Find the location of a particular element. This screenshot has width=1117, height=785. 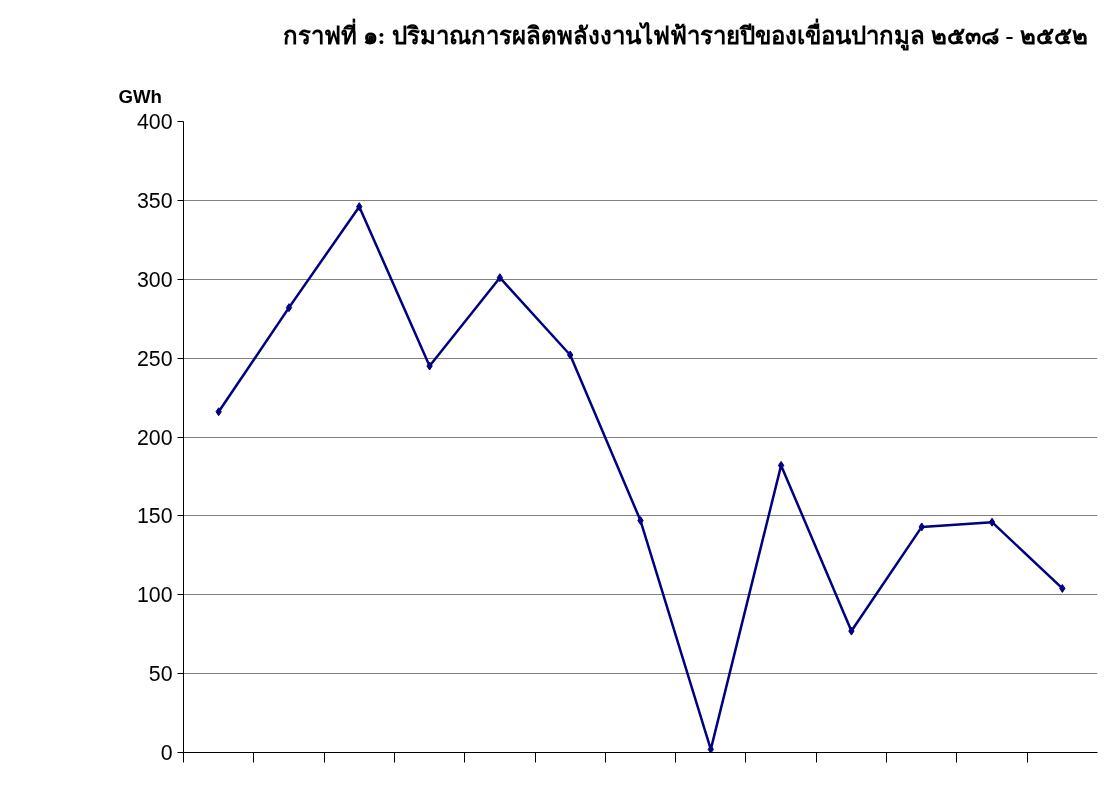

y-tick-label: 400 is located at coordinates (154, 122).